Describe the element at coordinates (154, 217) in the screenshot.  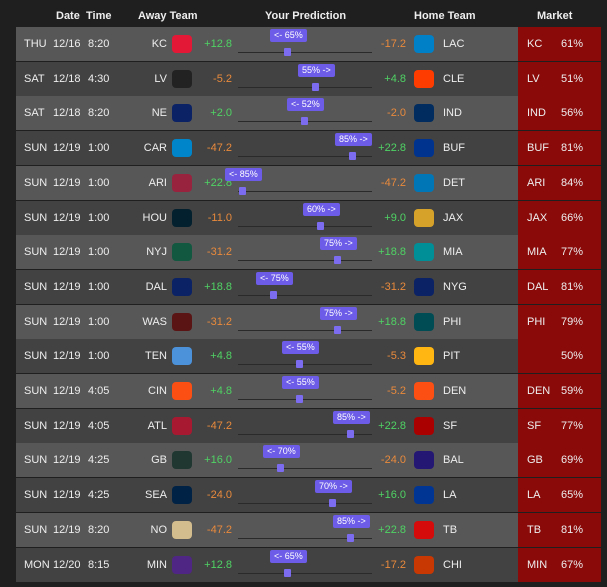
I see `away-team: HOU` at that location.